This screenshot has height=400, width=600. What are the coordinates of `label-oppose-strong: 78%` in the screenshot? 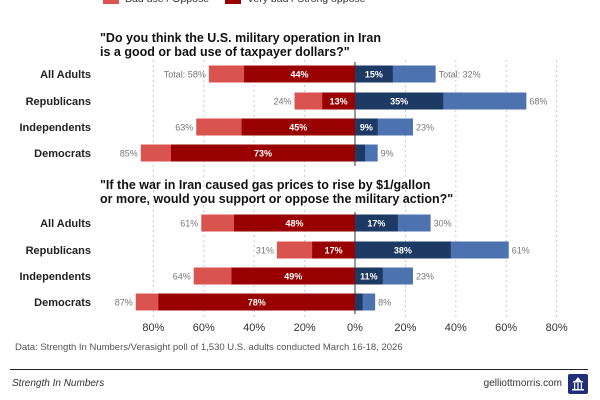 It's located at (257, 303).